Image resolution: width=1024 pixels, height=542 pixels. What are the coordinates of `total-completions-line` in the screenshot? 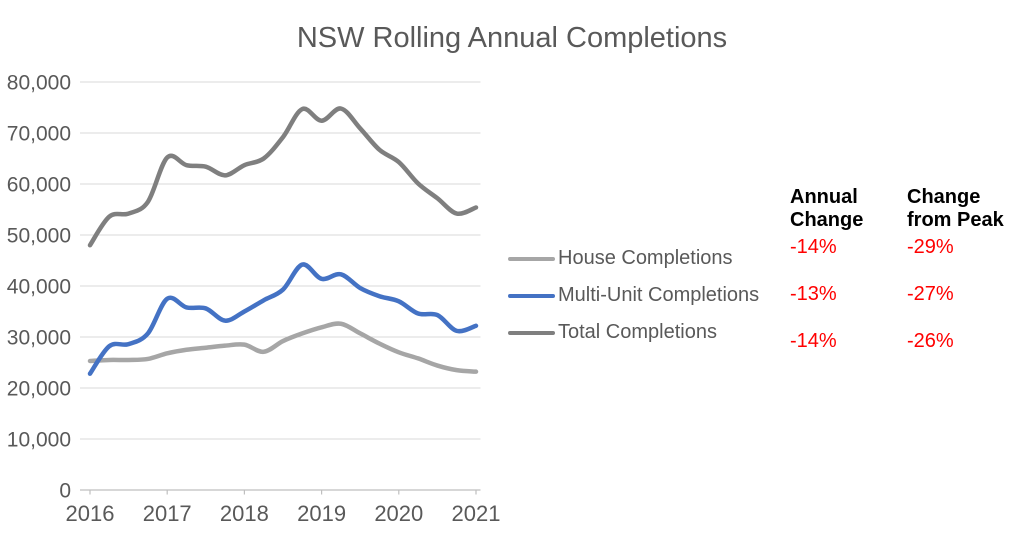 It's located at (283, 177).